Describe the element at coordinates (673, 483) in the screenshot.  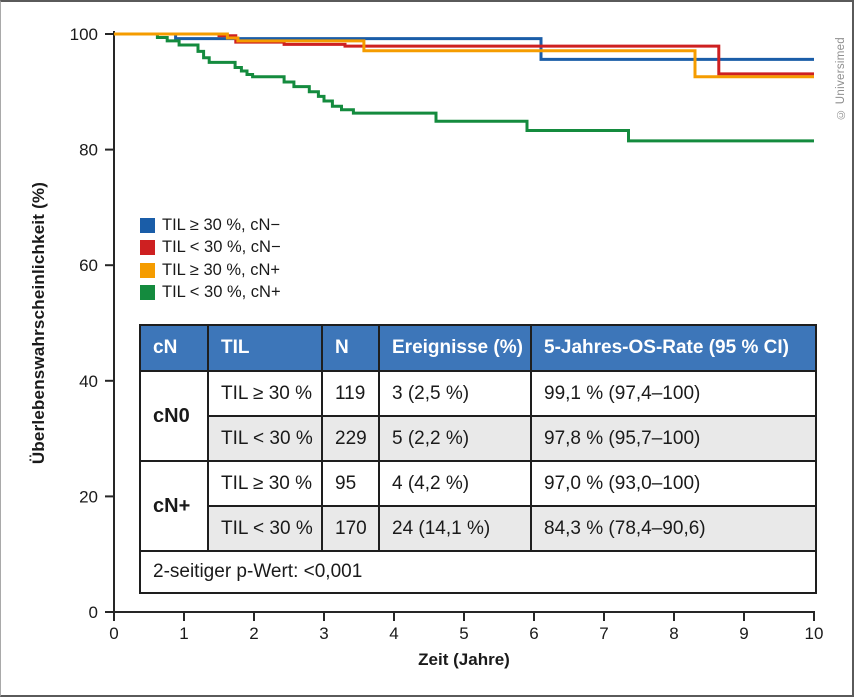
I see `cell-os-rate: 97,0 % (93,0–100)` at that location.